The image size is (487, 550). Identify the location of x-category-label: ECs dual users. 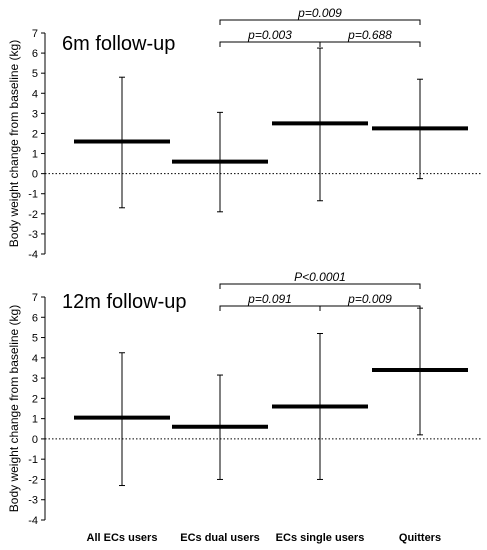
(219, 538).